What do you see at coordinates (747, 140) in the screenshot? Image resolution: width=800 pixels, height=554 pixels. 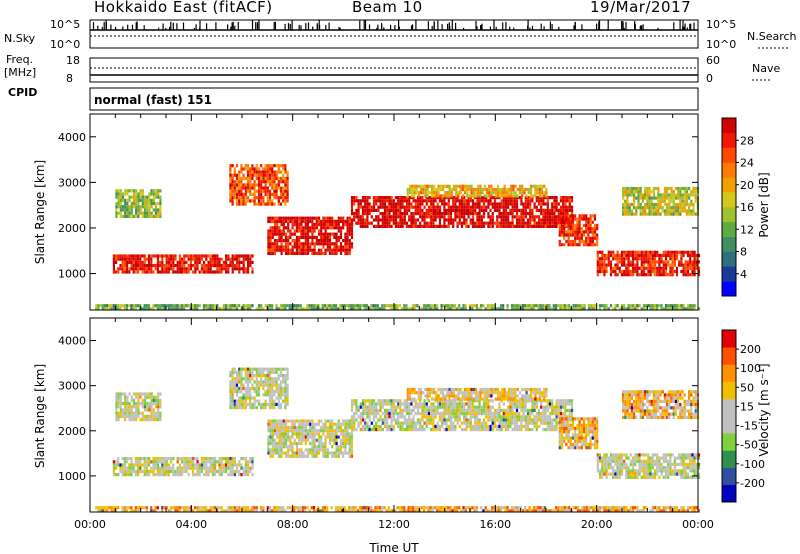 I see `power-colorbar-tick-label: 28` at bounding box center [747, 140].